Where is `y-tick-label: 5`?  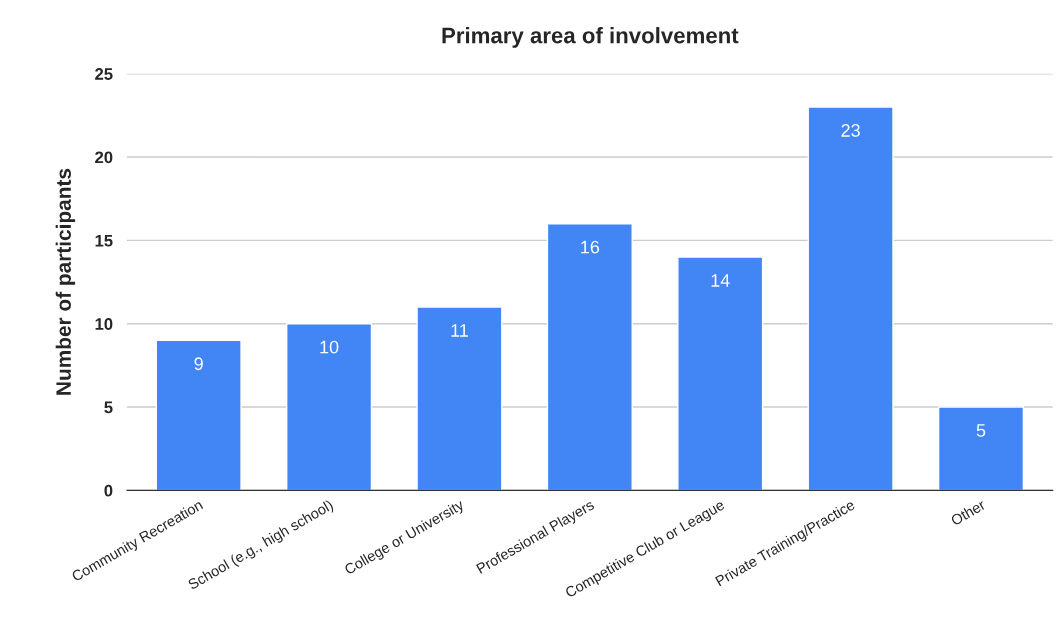 y-tick-label: 5 is located at coordinates (108, 407).